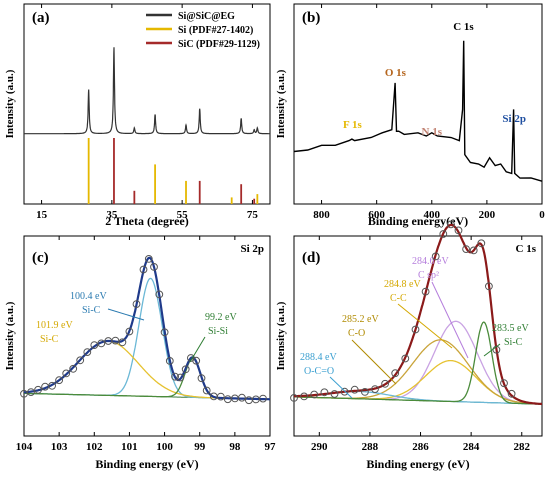 This screenshot has height=477, width=550. Describe the element at coordinates (147, 221) in the screenshot. I see `x-axis-label-a: 2 Theta (degree)` at that location.